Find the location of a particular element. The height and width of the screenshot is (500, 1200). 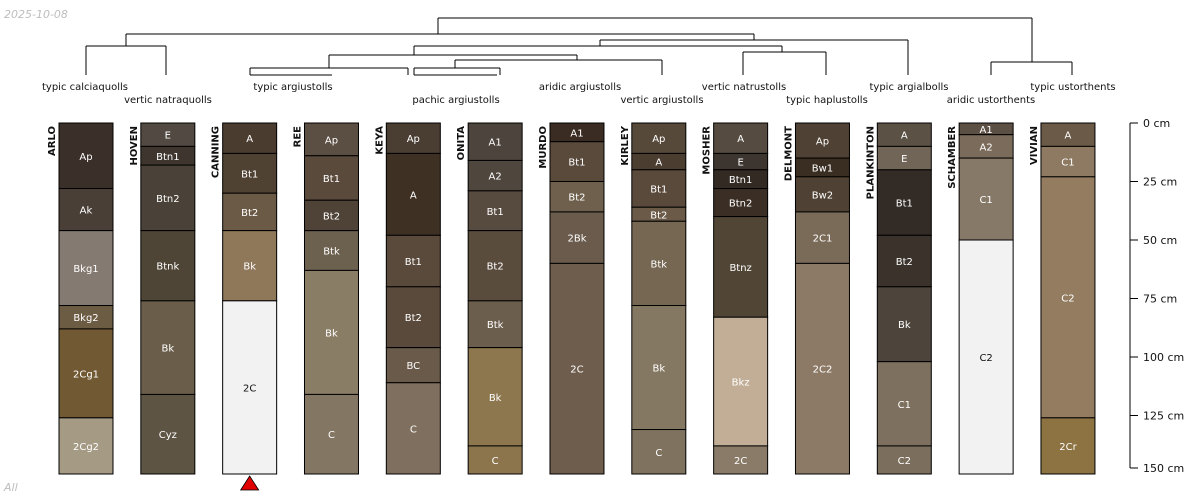

horizon-keya-c is located at coordinates (413, 428).